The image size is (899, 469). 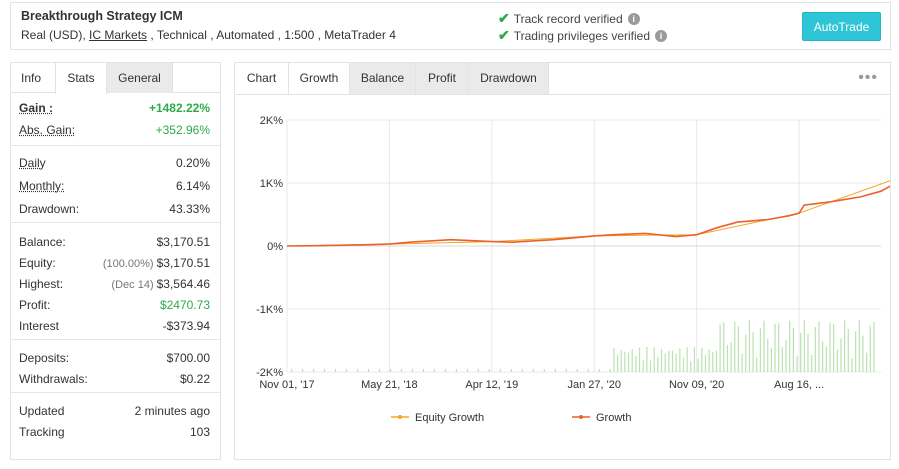 I want to click on legend-growth: Growth, so click(x=613, y=418).